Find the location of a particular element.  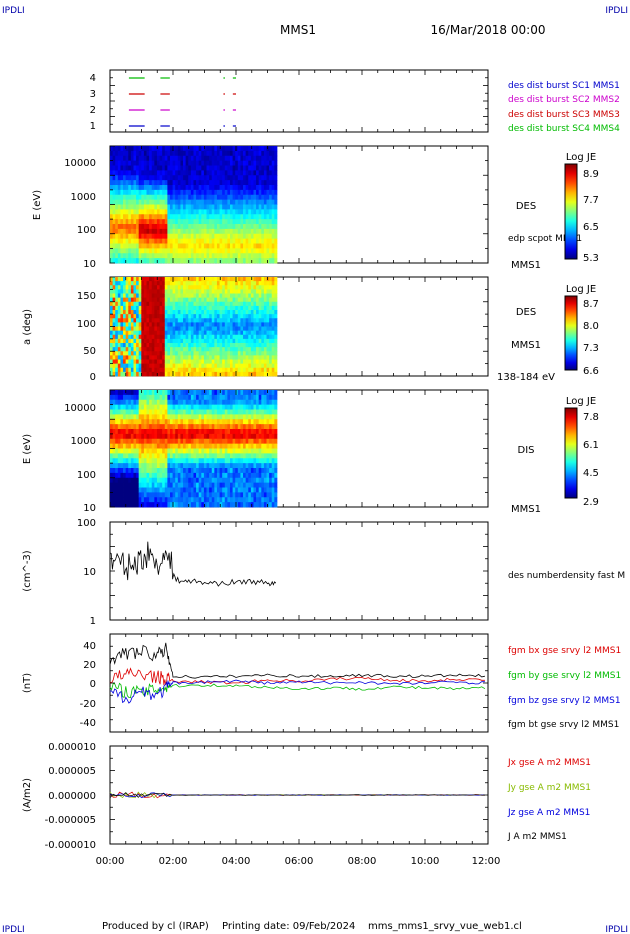

density-line is located at coordinates (193, 564).